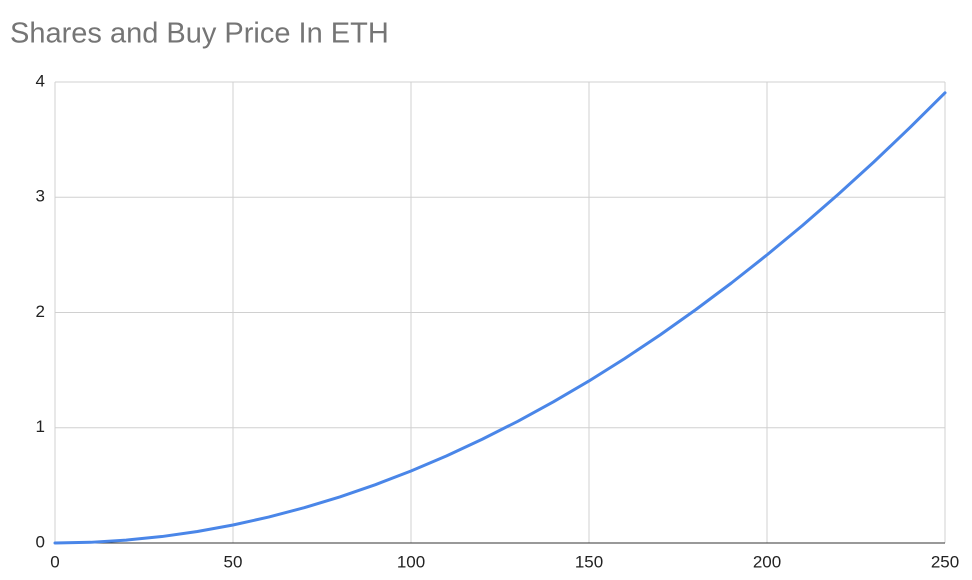  What do you see at coordinates (411, 561) in the screenshot?
I see `x-tick-label: 100` at bounding box center [411, 561].